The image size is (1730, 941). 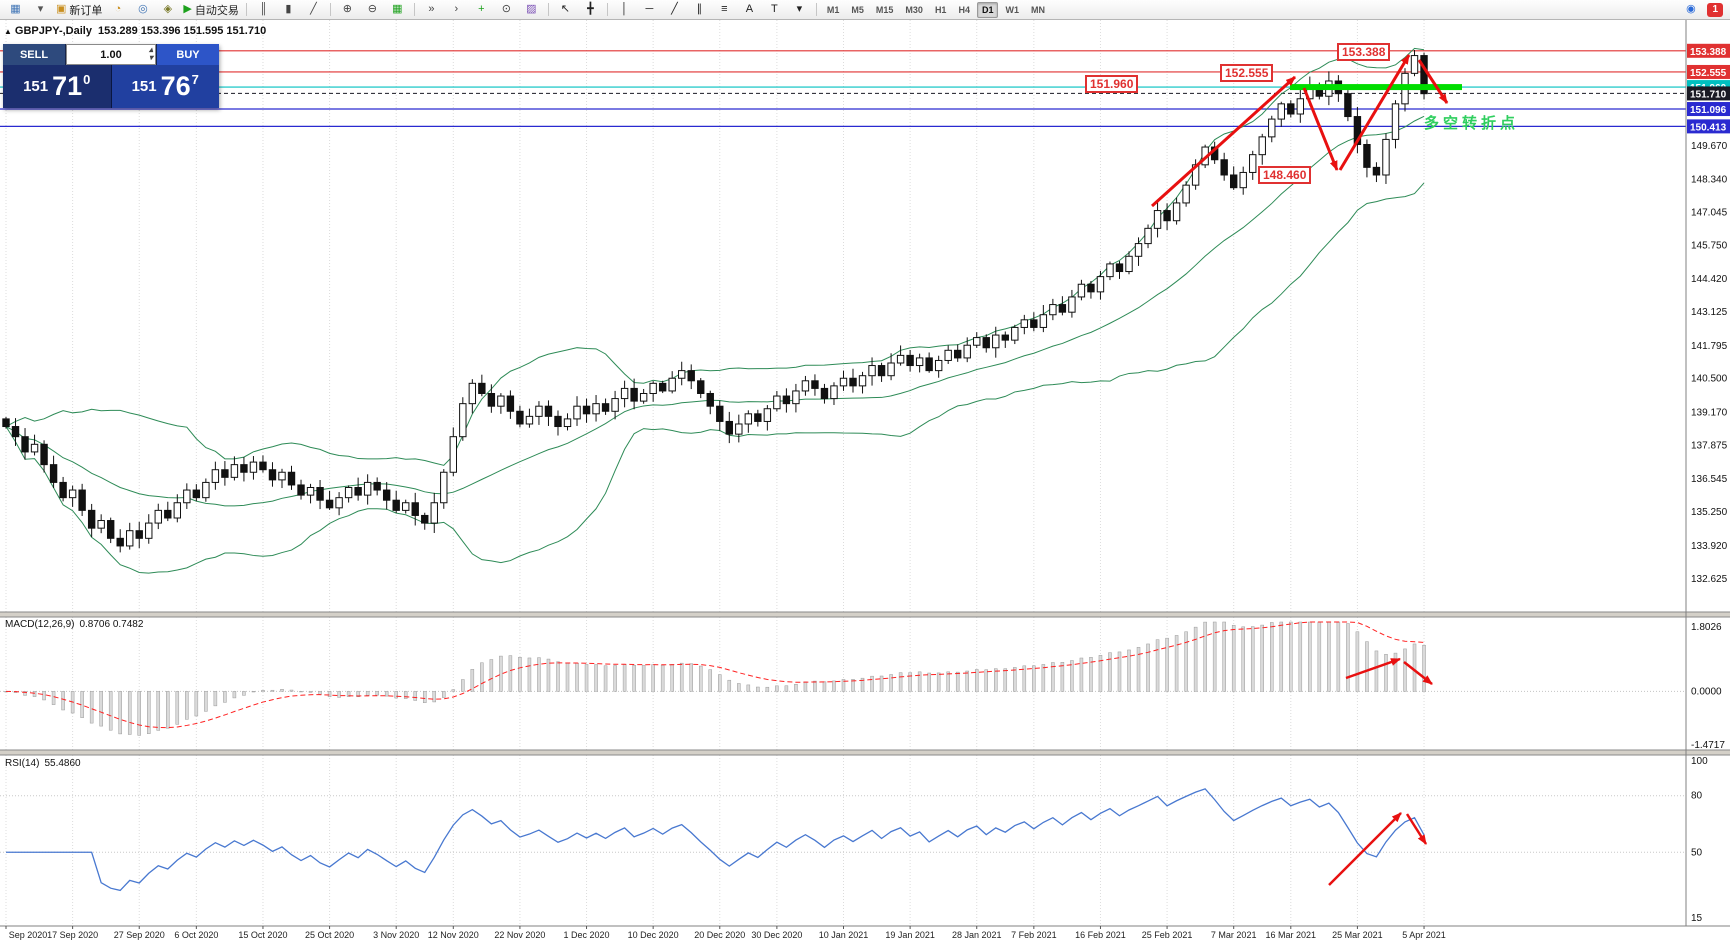 What do you see at coordinates (1037, 9) in the screenshot?
I see `timeframe-MN: MN` at bounding box center [1037, 9].